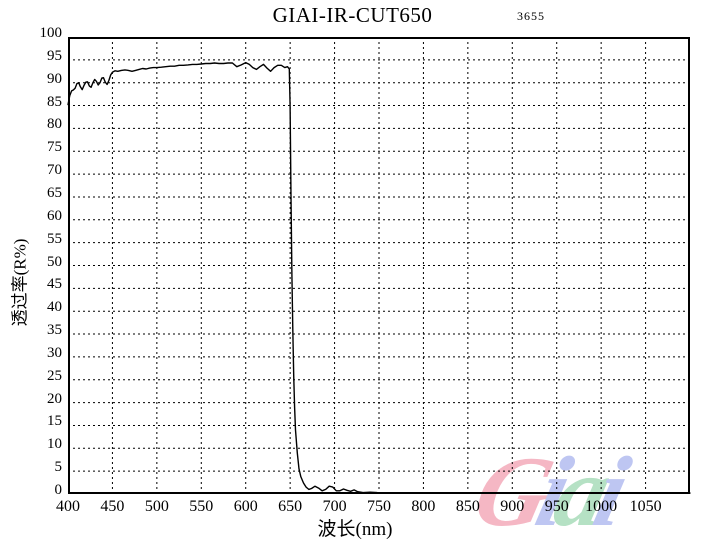  I want to click on y-tick-label: 50, so click(54, 261).